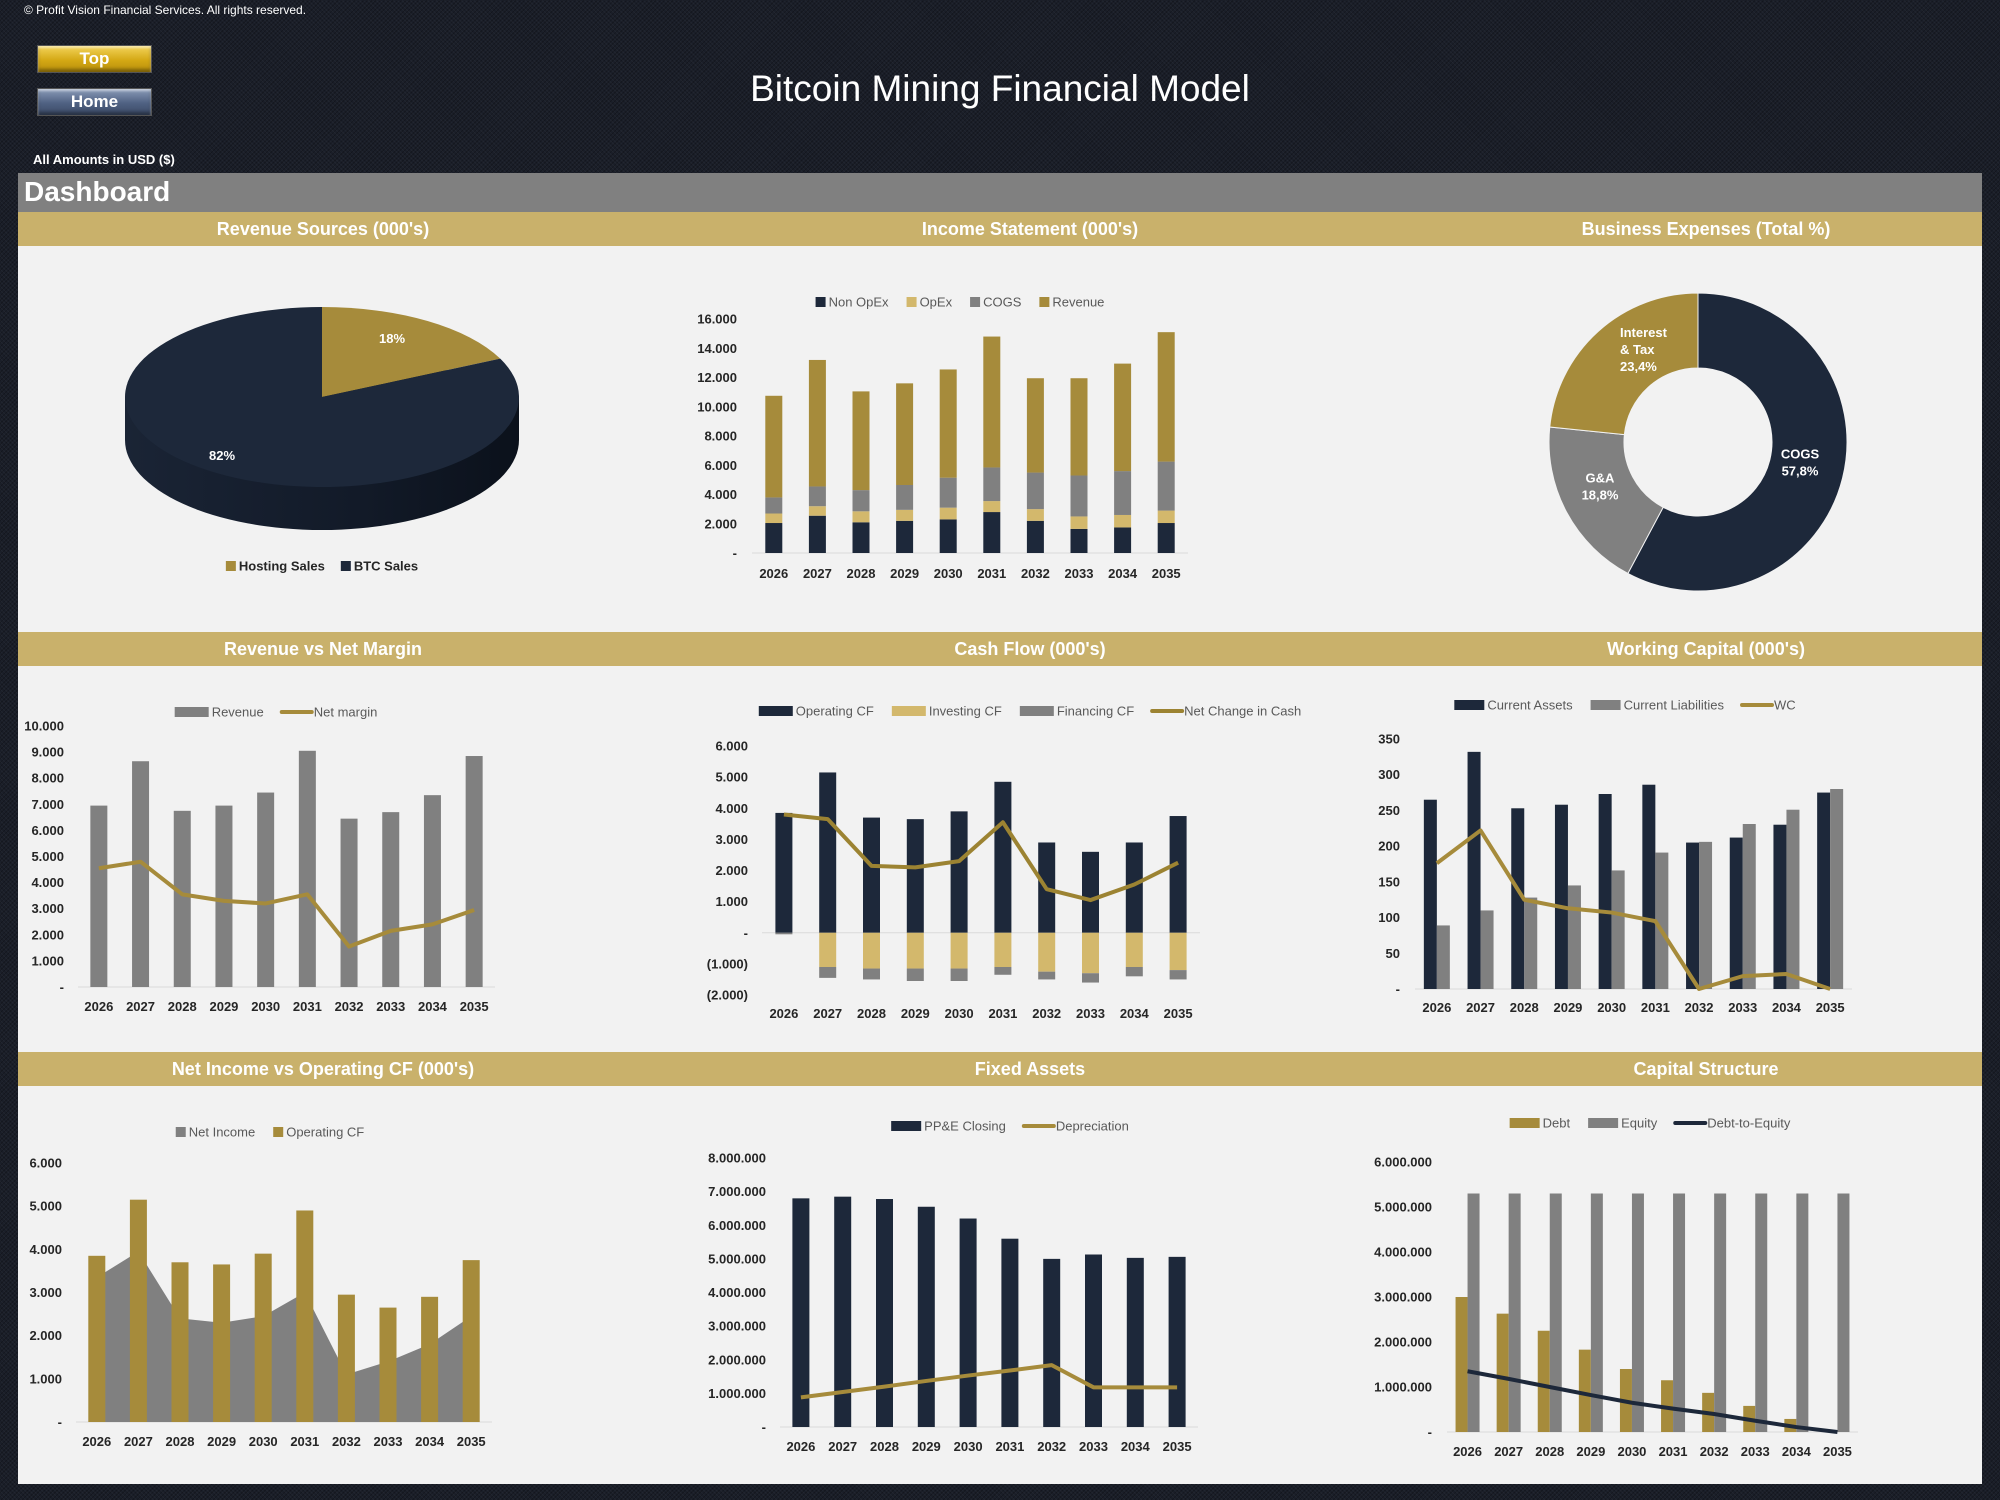 The height and width of the screenshot is (1500, 2000). Describe the element at coordinates (97, 1338) in the screenshot. I see `bar-operating-cf-2026` at that location.